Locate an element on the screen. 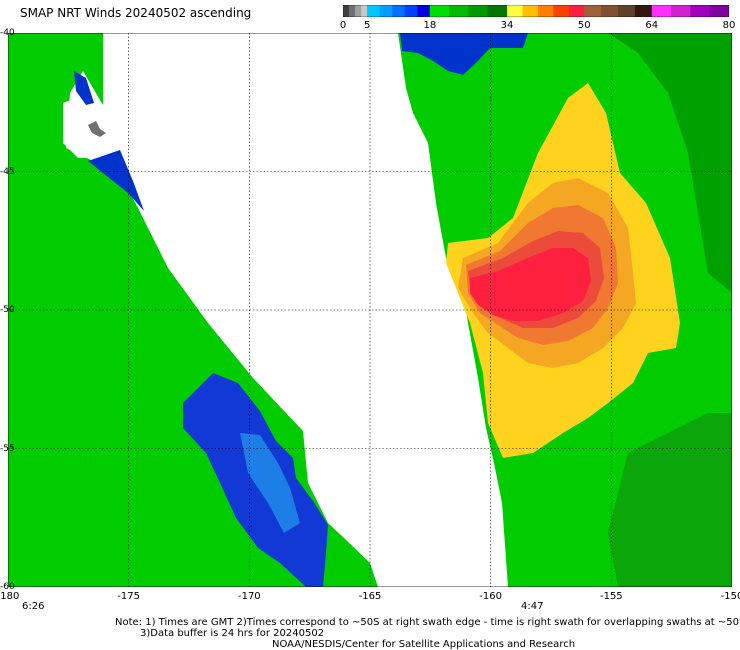  colorbar-tick-label: 64 is located at coordinates (652, 25).